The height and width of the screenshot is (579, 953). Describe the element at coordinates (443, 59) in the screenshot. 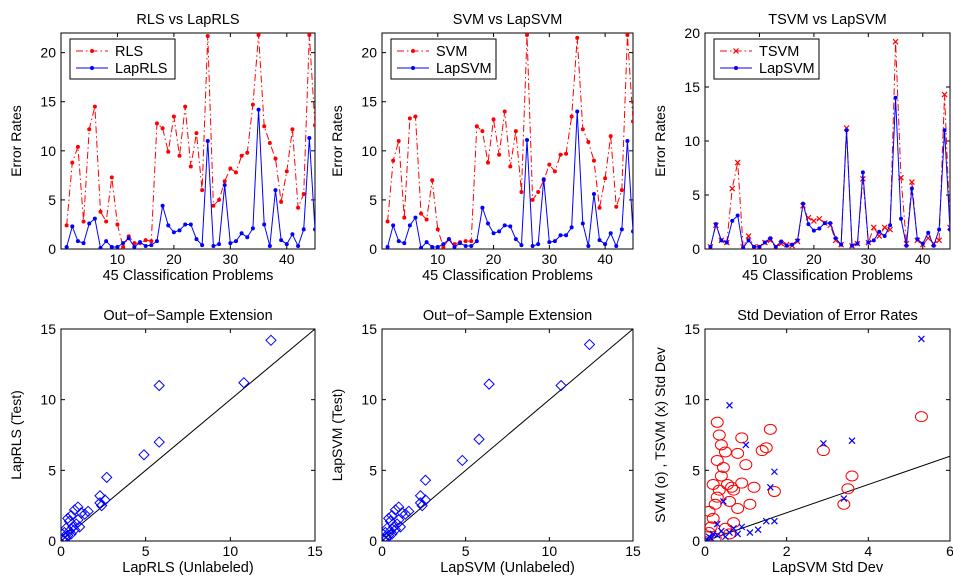

I see `legend-box` at that location.